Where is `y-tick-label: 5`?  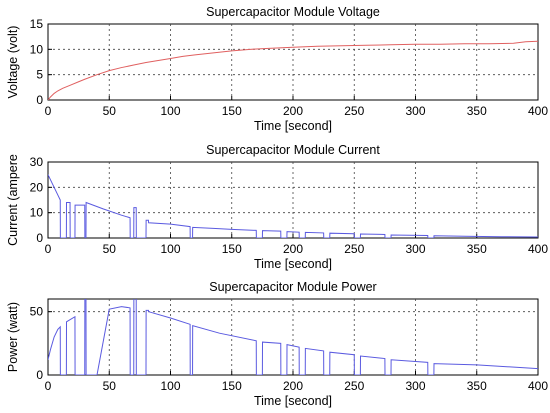 y-tick-label: 5 is located at coordinates (39, 75).